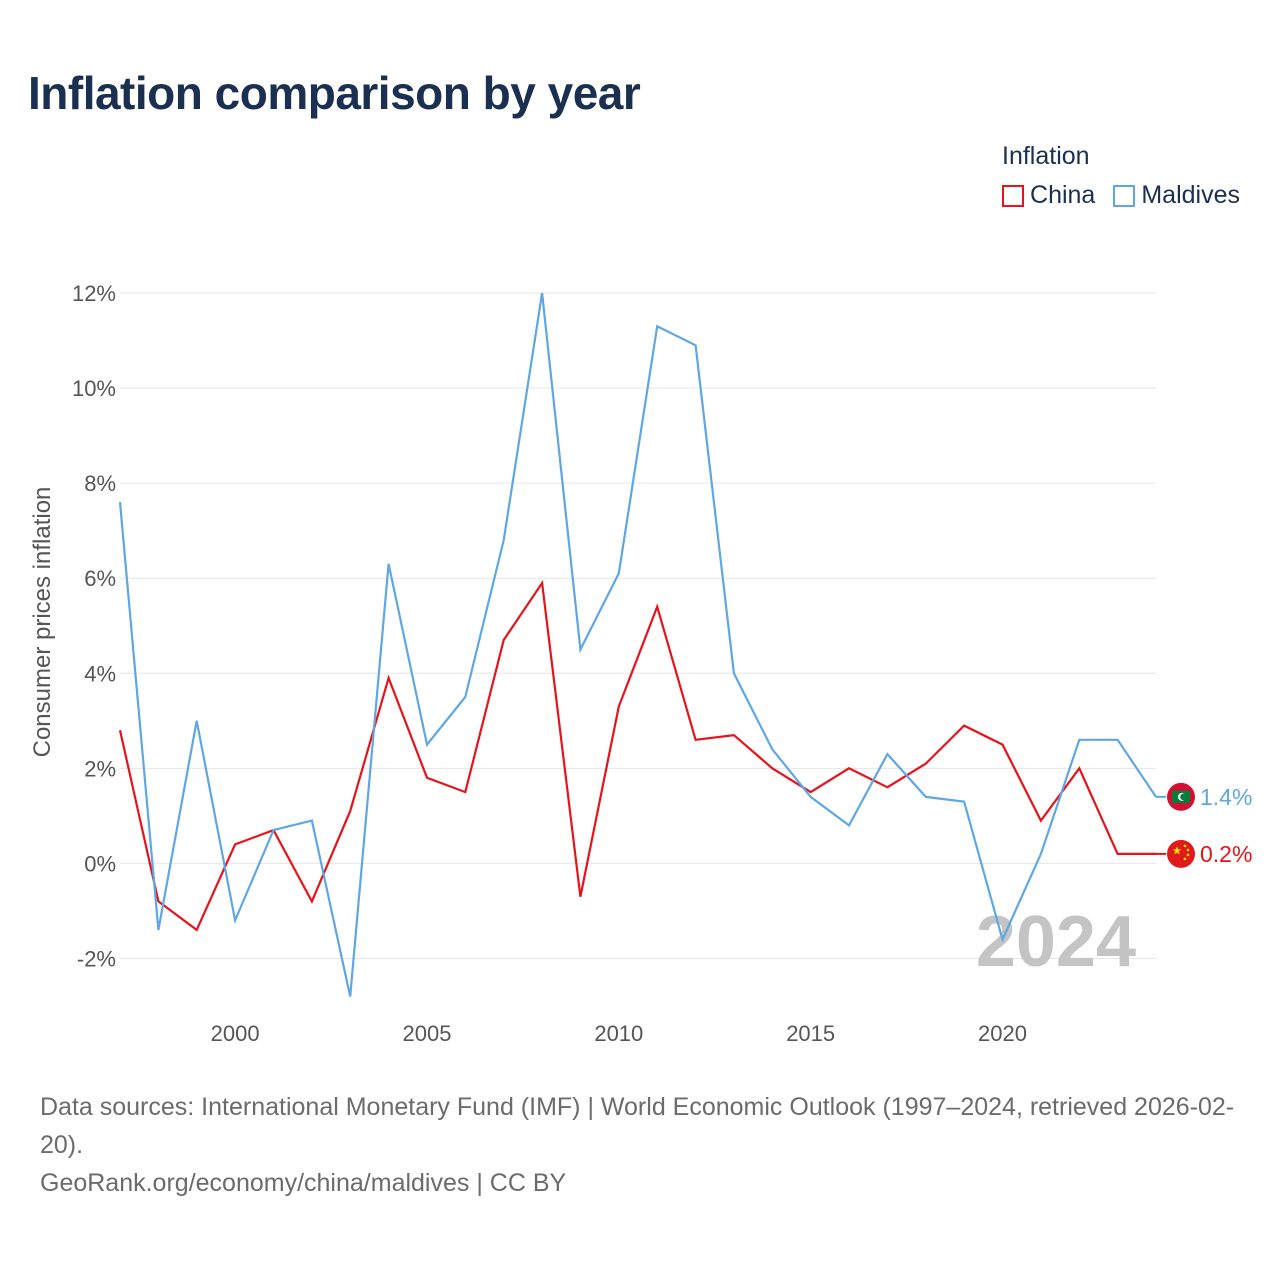  What do you see at coordinates (426, 1033) in the screenshot?
I see `x-tick-label: 2005` at bounding box center [426, 1033].